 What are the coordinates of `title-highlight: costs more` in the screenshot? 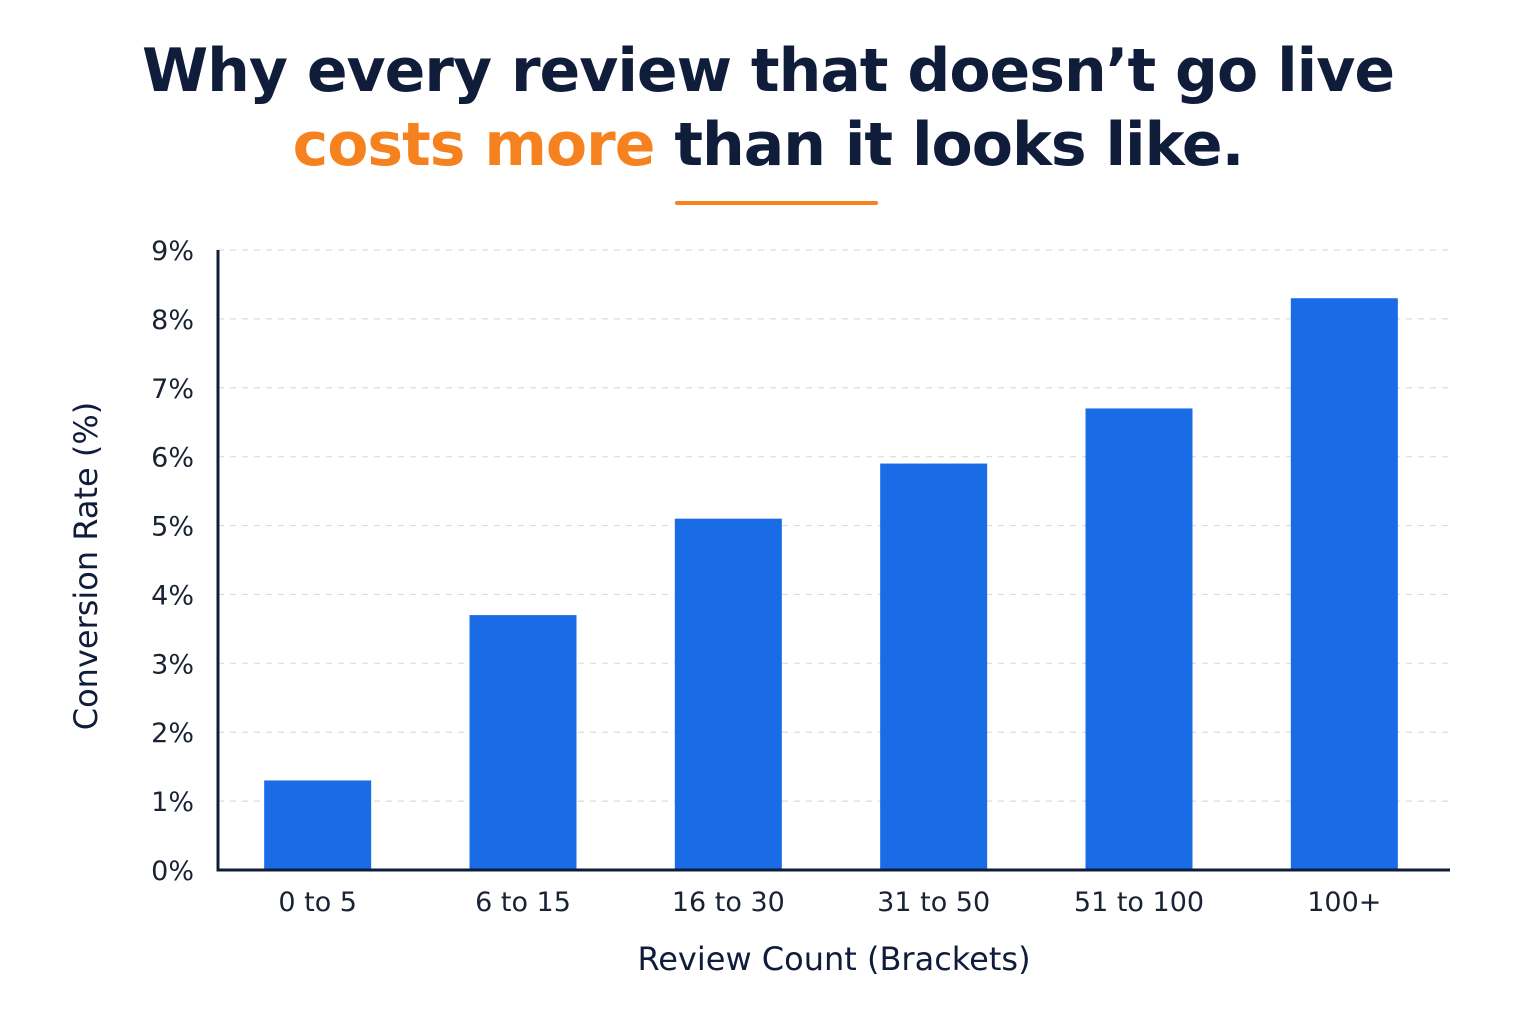 It's located at (474, 145).